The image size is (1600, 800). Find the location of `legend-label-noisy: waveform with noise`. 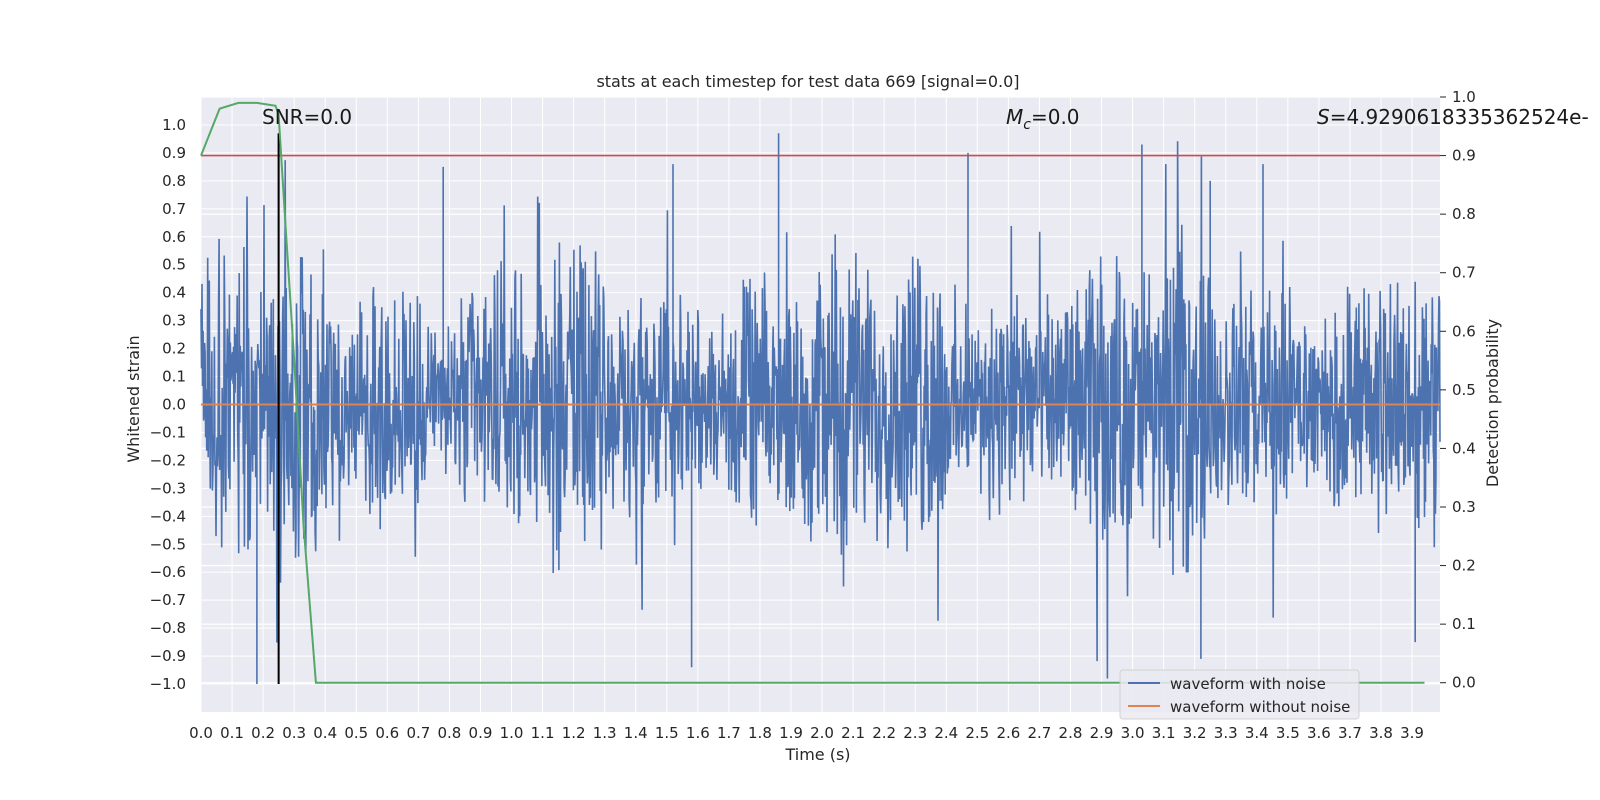

legend-label-noisy: waveform with noise is located at coordinates (1248, 684).